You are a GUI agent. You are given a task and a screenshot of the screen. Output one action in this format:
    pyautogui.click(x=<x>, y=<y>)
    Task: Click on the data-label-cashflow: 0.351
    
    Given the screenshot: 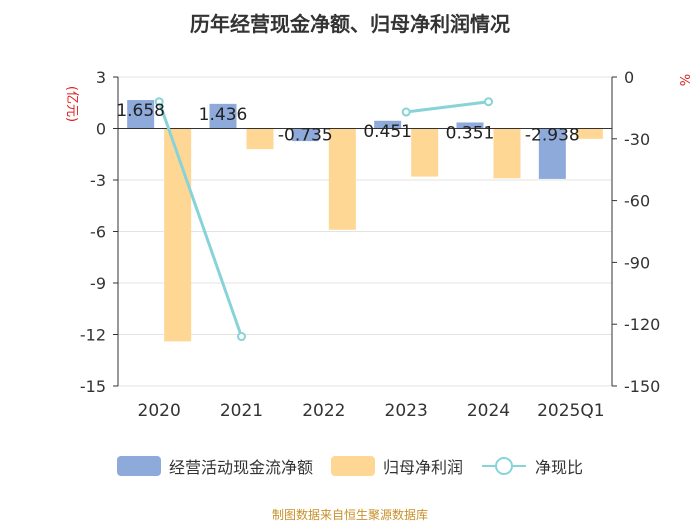 What is the action you would take?
    pyautogui.click(x=470, y=133)
    